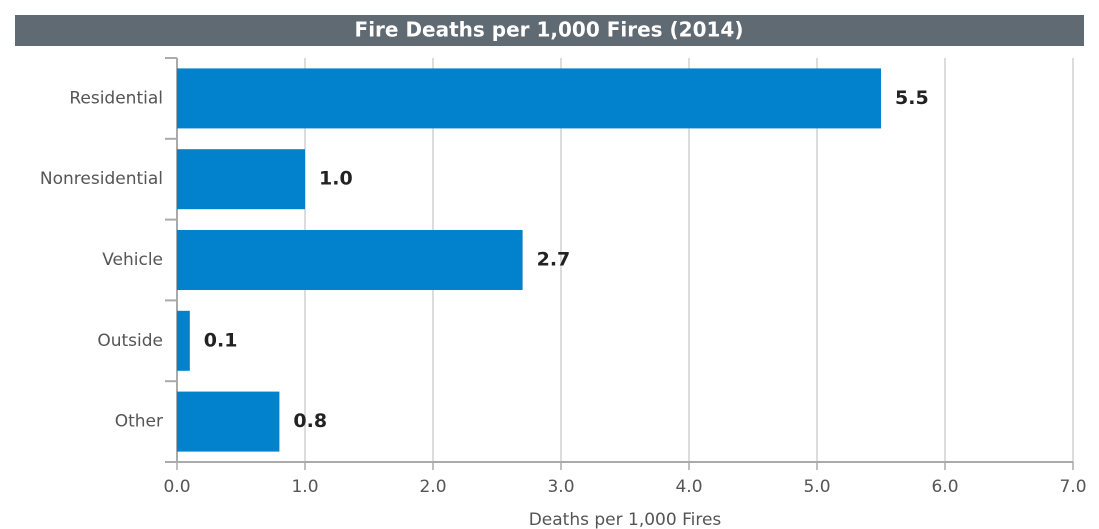 This screenshot has width=1099, height=529. What do you see at coordinates (101, 179) in the screenshot?
I see `y-tick-label: Nonresidential` at bounding box center [101, 179].